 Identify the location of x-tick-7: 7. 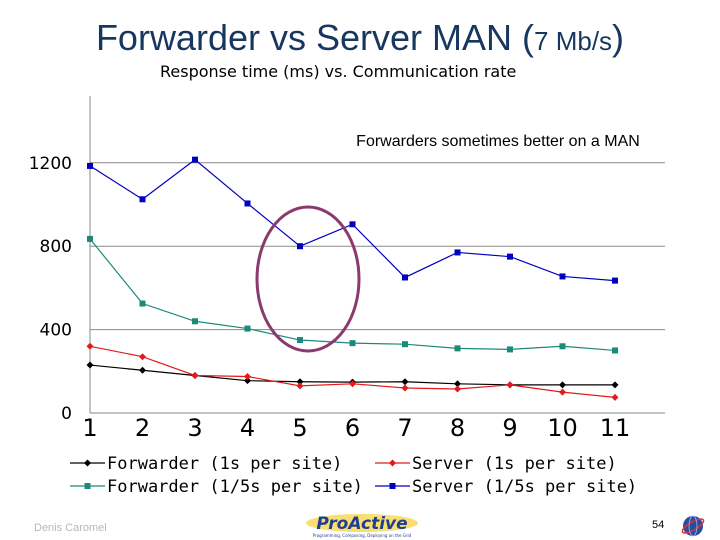
(404, 428).